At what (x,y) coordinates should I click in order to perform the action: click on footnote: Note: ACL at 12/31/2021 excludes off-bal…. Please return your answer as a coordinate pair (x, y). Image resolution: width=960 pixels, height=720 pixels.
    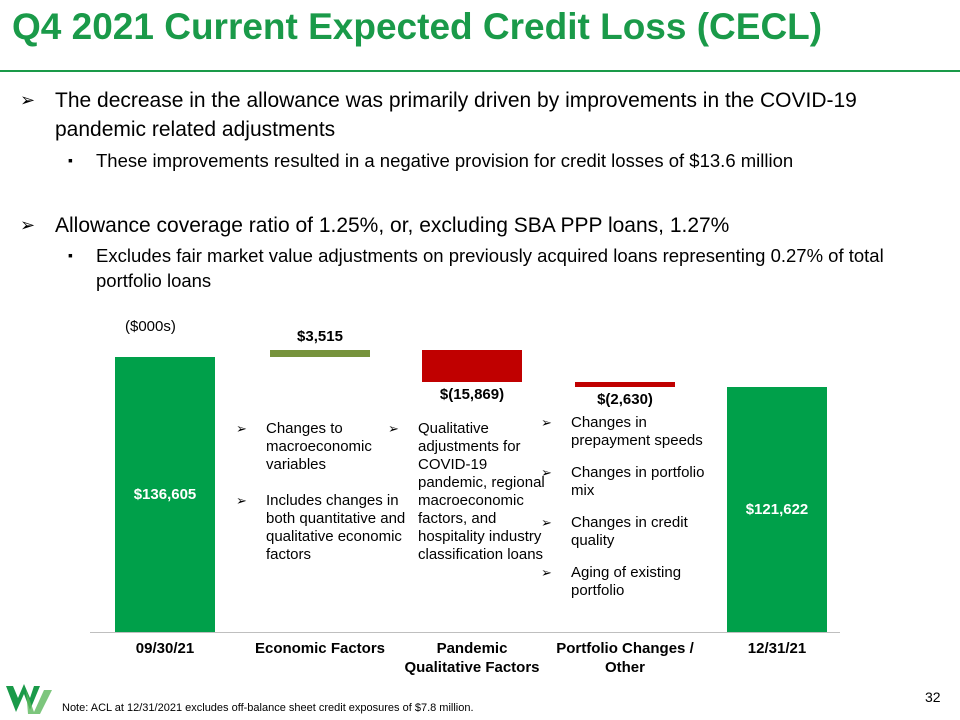
    Looking at the image, I should click on (268, 708).